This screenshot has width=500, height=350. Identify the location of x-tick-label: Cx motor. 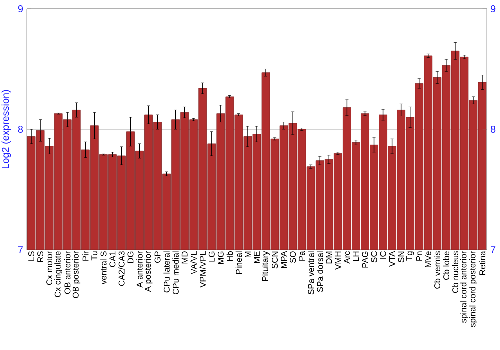
(49, 268).